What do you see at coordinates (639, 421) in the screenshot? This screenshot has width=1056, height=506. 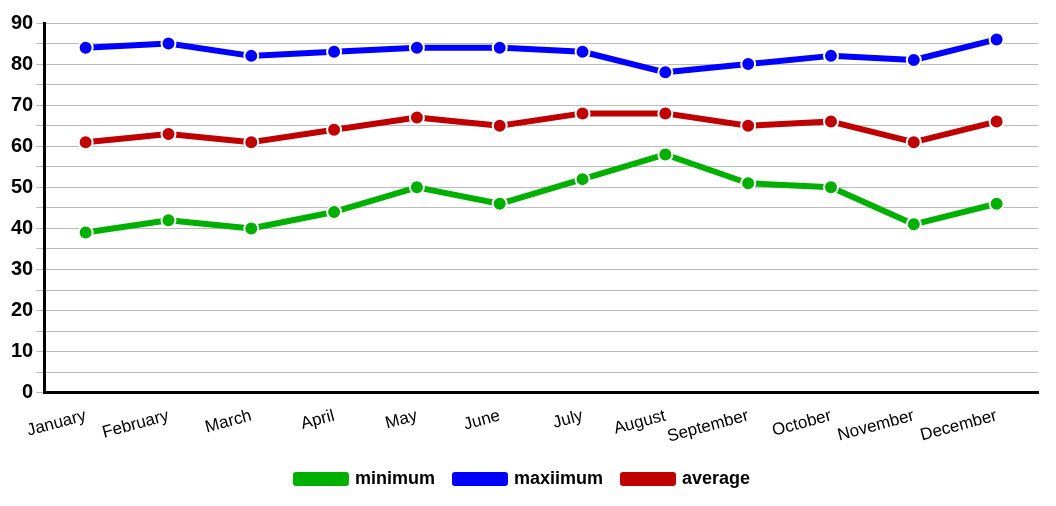 I see `x-tick-label: August` at bounding box center [639, 421].